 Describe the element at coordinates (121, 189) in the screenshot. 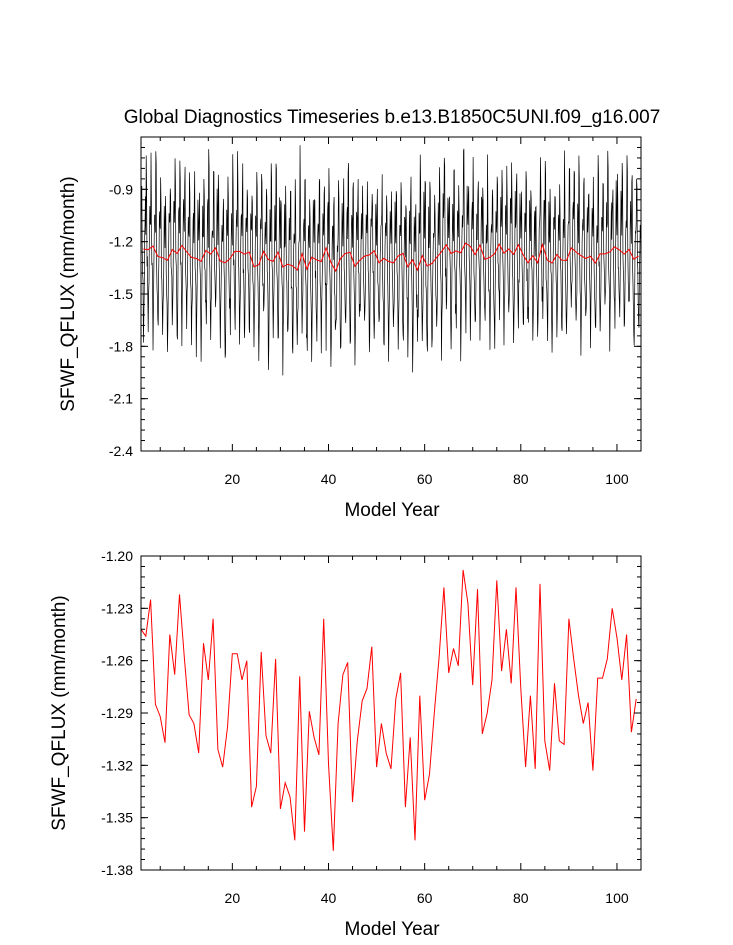

I see `y-tick-label: -0.9` at that location.